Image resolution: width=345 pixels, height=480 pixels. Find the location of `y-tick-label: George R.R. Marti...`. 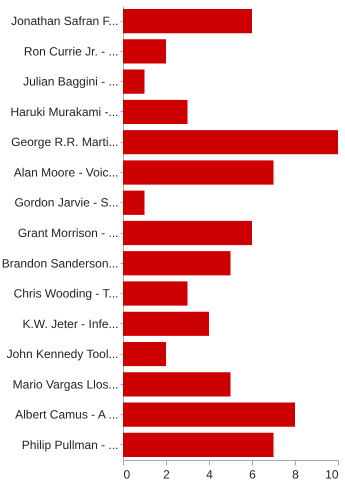

y-tick-label: George R.R. Marti... is located at coordinates (64, 142).